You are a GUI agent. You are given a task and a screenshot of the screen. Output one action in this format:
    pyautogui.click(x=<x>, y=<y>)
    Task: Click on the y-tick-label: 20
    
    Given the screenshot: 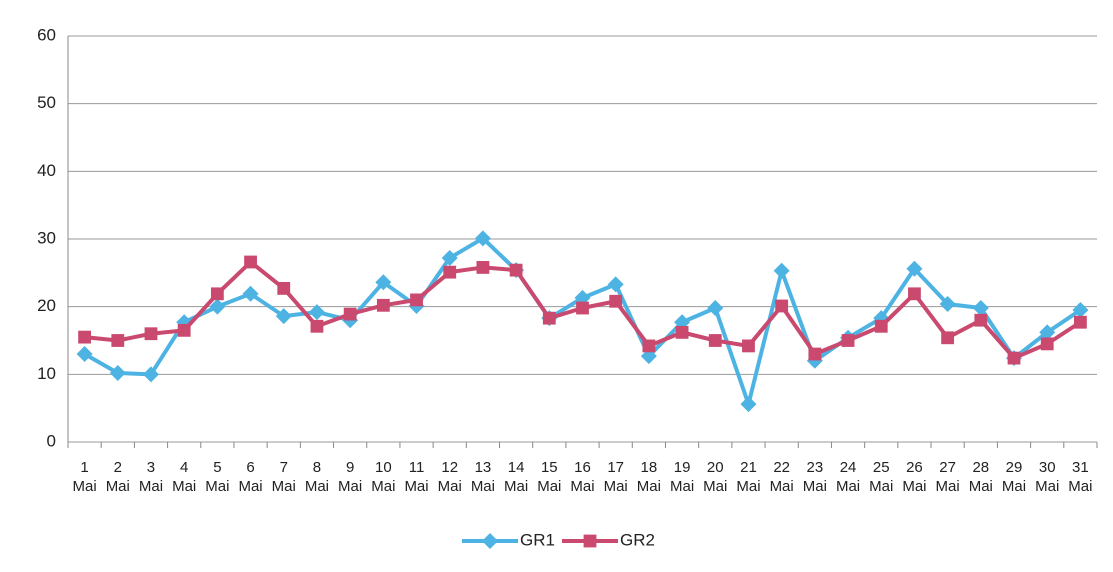 What is the action you would take?
    pyautogui.click(x=46, y=305)
    